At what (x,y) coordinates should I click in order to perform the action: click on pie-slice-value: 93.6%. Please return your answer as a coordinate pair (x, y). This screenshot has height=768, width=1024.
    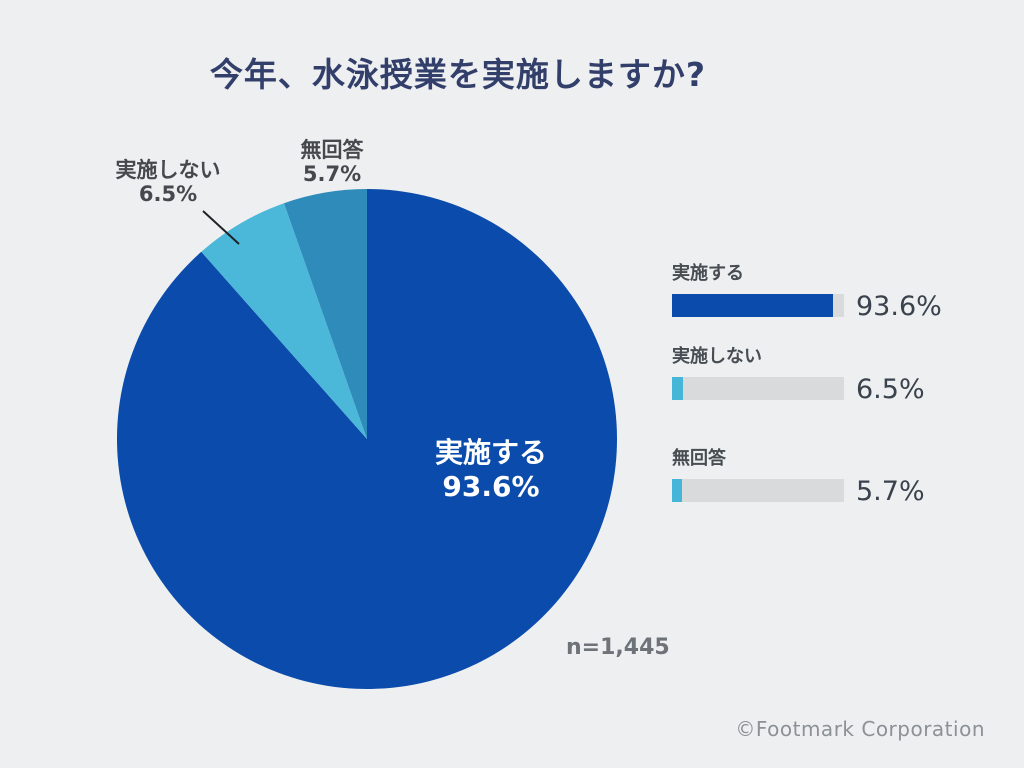
    Looking at the image, I should click on (491, 486).